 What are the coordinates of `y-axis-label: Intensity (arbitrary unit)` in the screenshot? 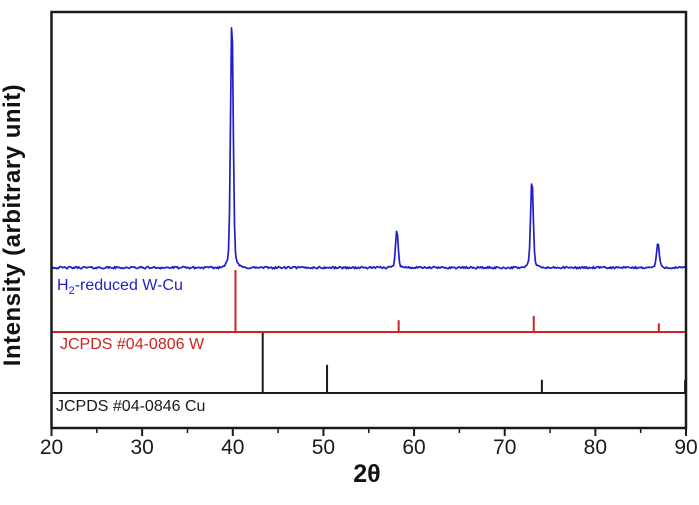 It's located at (13, 225).